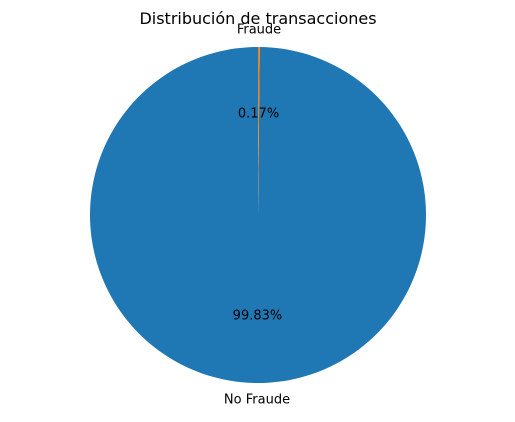  I want to click on pct-label-fraude: 0.17%, so click(258, 114).